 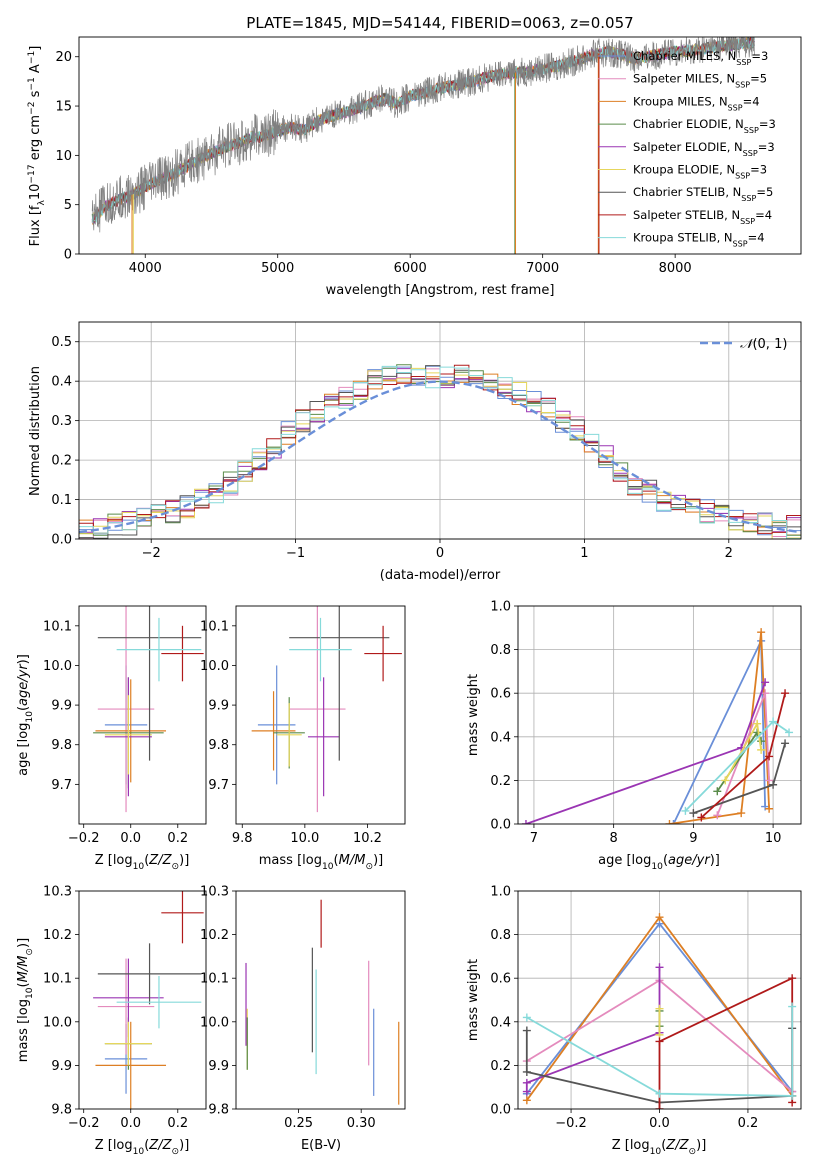 What do you see at coordinates (542, 268) in the screenshot?
I see `x-tick-label: 7000` at bounding box center [542, 268].